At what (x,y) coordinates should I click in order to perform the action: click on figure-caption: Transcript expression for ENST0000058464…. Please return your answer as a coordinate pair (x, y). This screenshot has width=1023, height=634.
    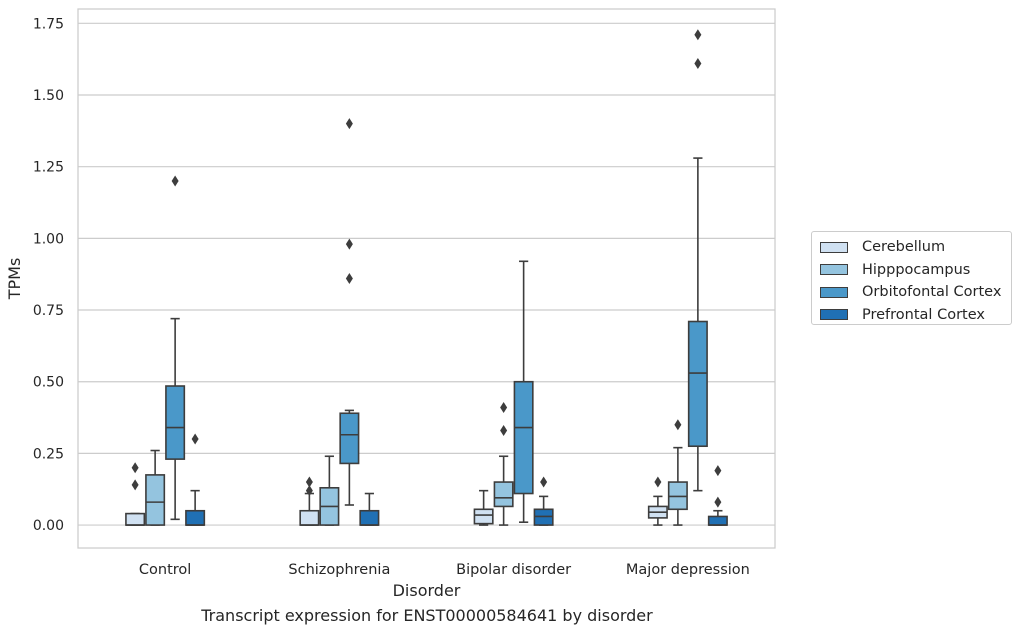
    Looking at the image, I should click on (427, 615).